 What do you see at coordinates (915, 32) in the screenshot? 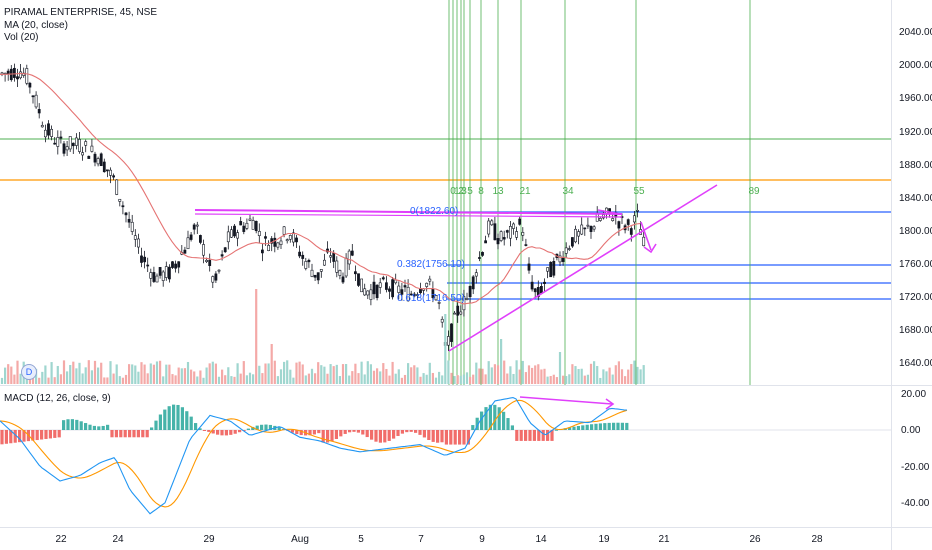
I see `price-axis-label: 2040.00` at bounding box center [915, 32].